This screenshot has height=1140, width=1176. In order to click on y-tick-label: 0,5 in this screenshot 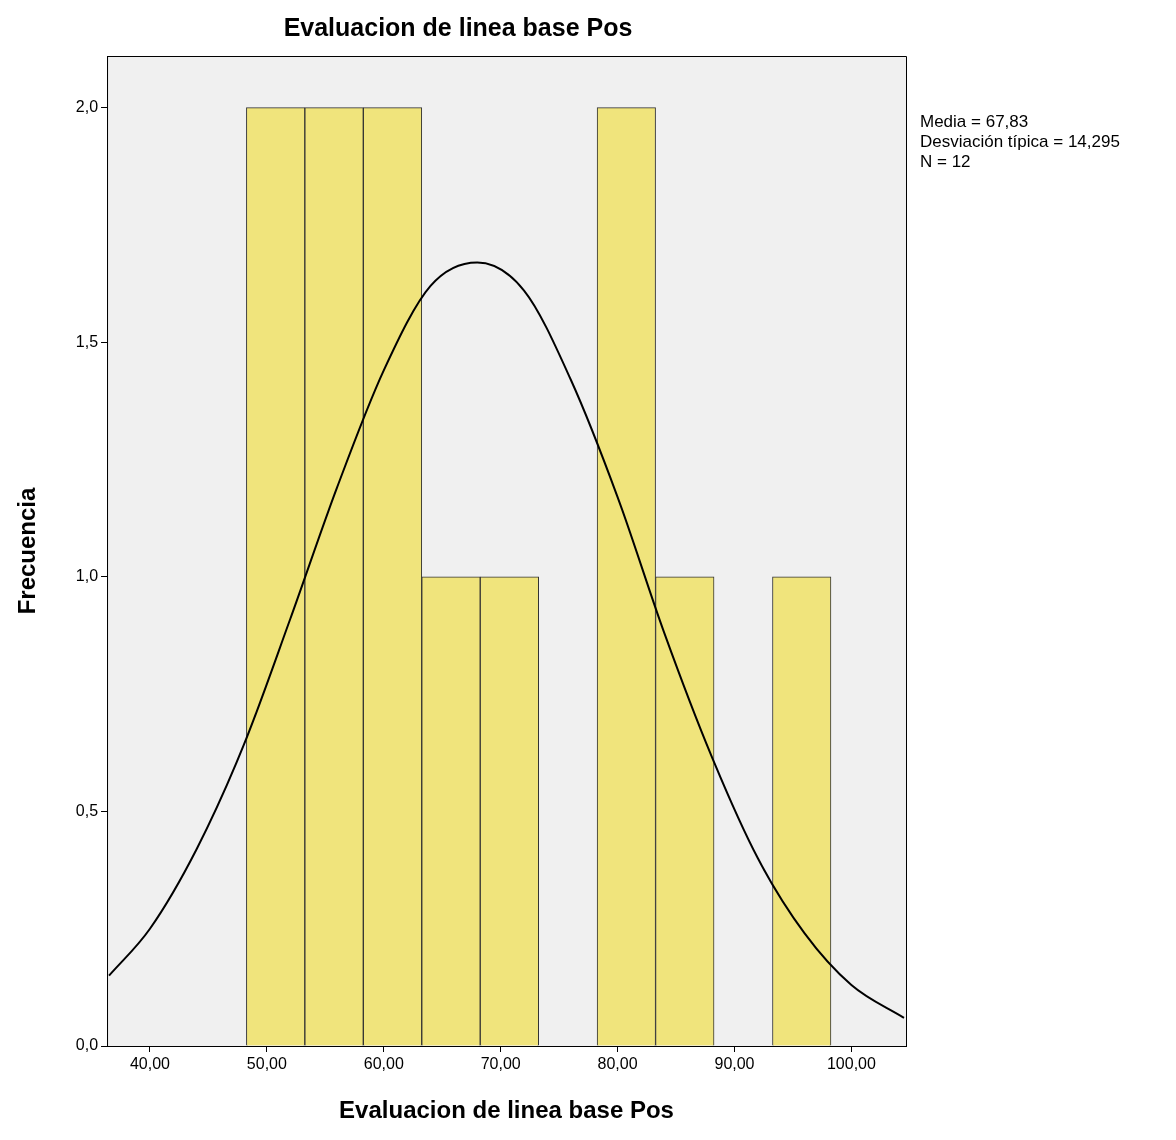, I will do `click(87, 810)`.